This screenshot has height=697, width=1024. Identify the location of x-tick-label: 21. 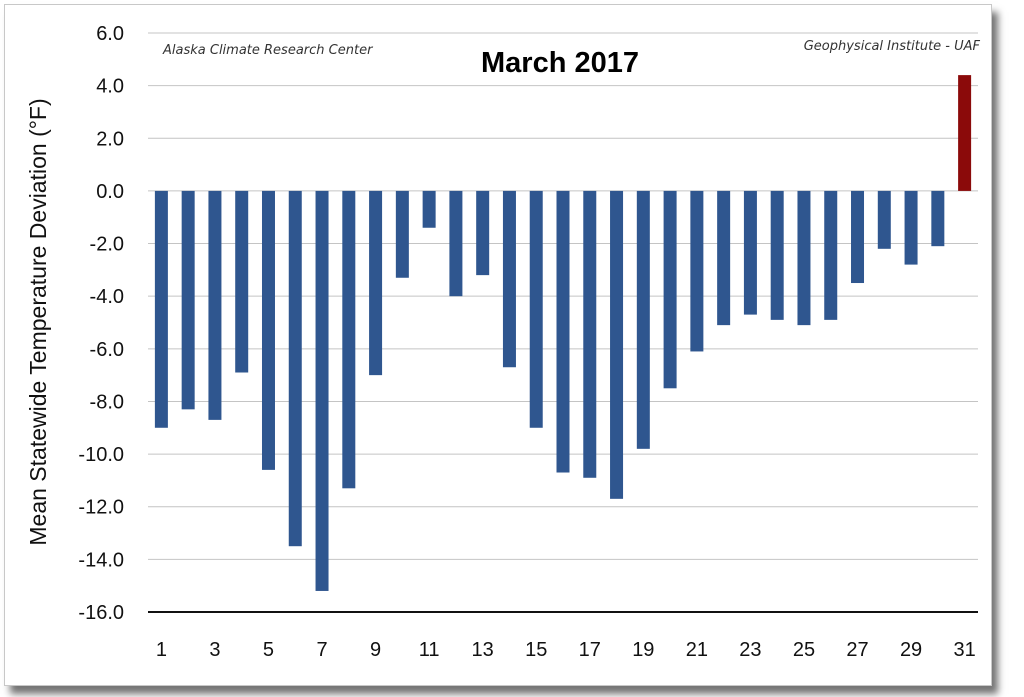
(697, 650).